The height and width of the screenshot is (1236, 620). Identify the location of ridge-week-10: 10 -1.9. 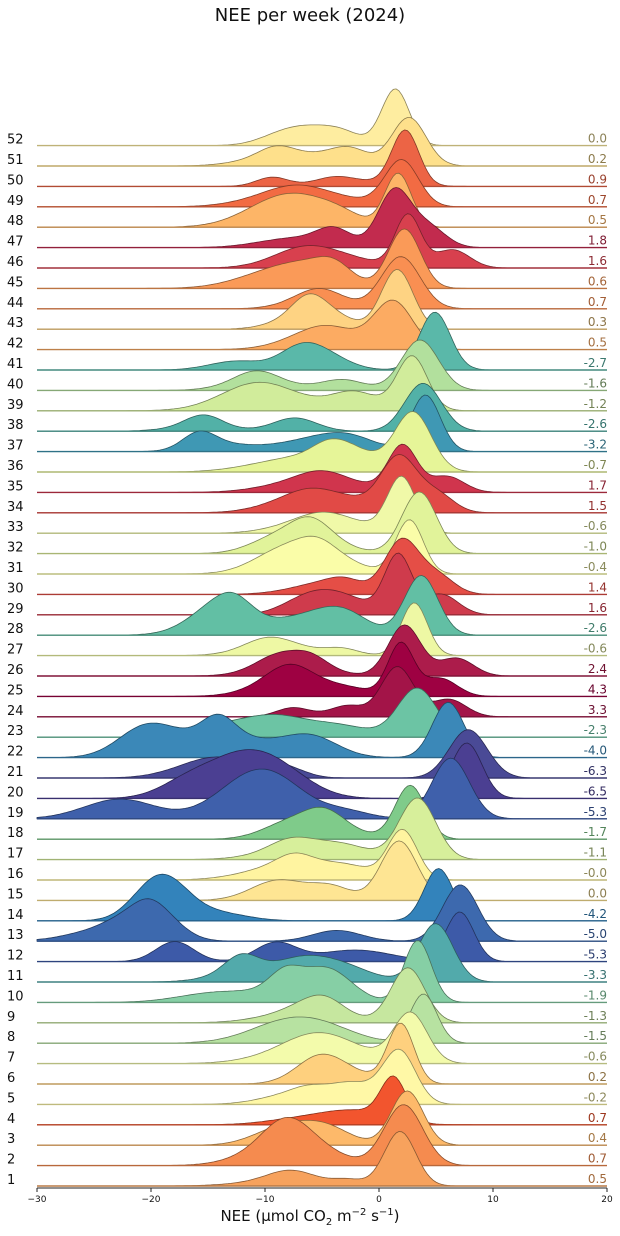
(307, 972).